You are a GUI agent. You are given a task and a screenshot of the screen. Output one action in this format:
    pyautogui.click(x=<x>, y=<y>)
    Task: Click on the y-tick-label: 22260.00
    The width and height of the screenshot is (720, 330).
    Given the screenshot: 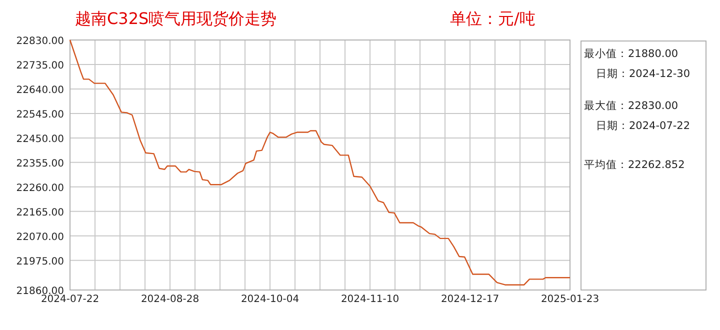 What is the action you would take?
    pyautogui.click(x=40, y=188)
    